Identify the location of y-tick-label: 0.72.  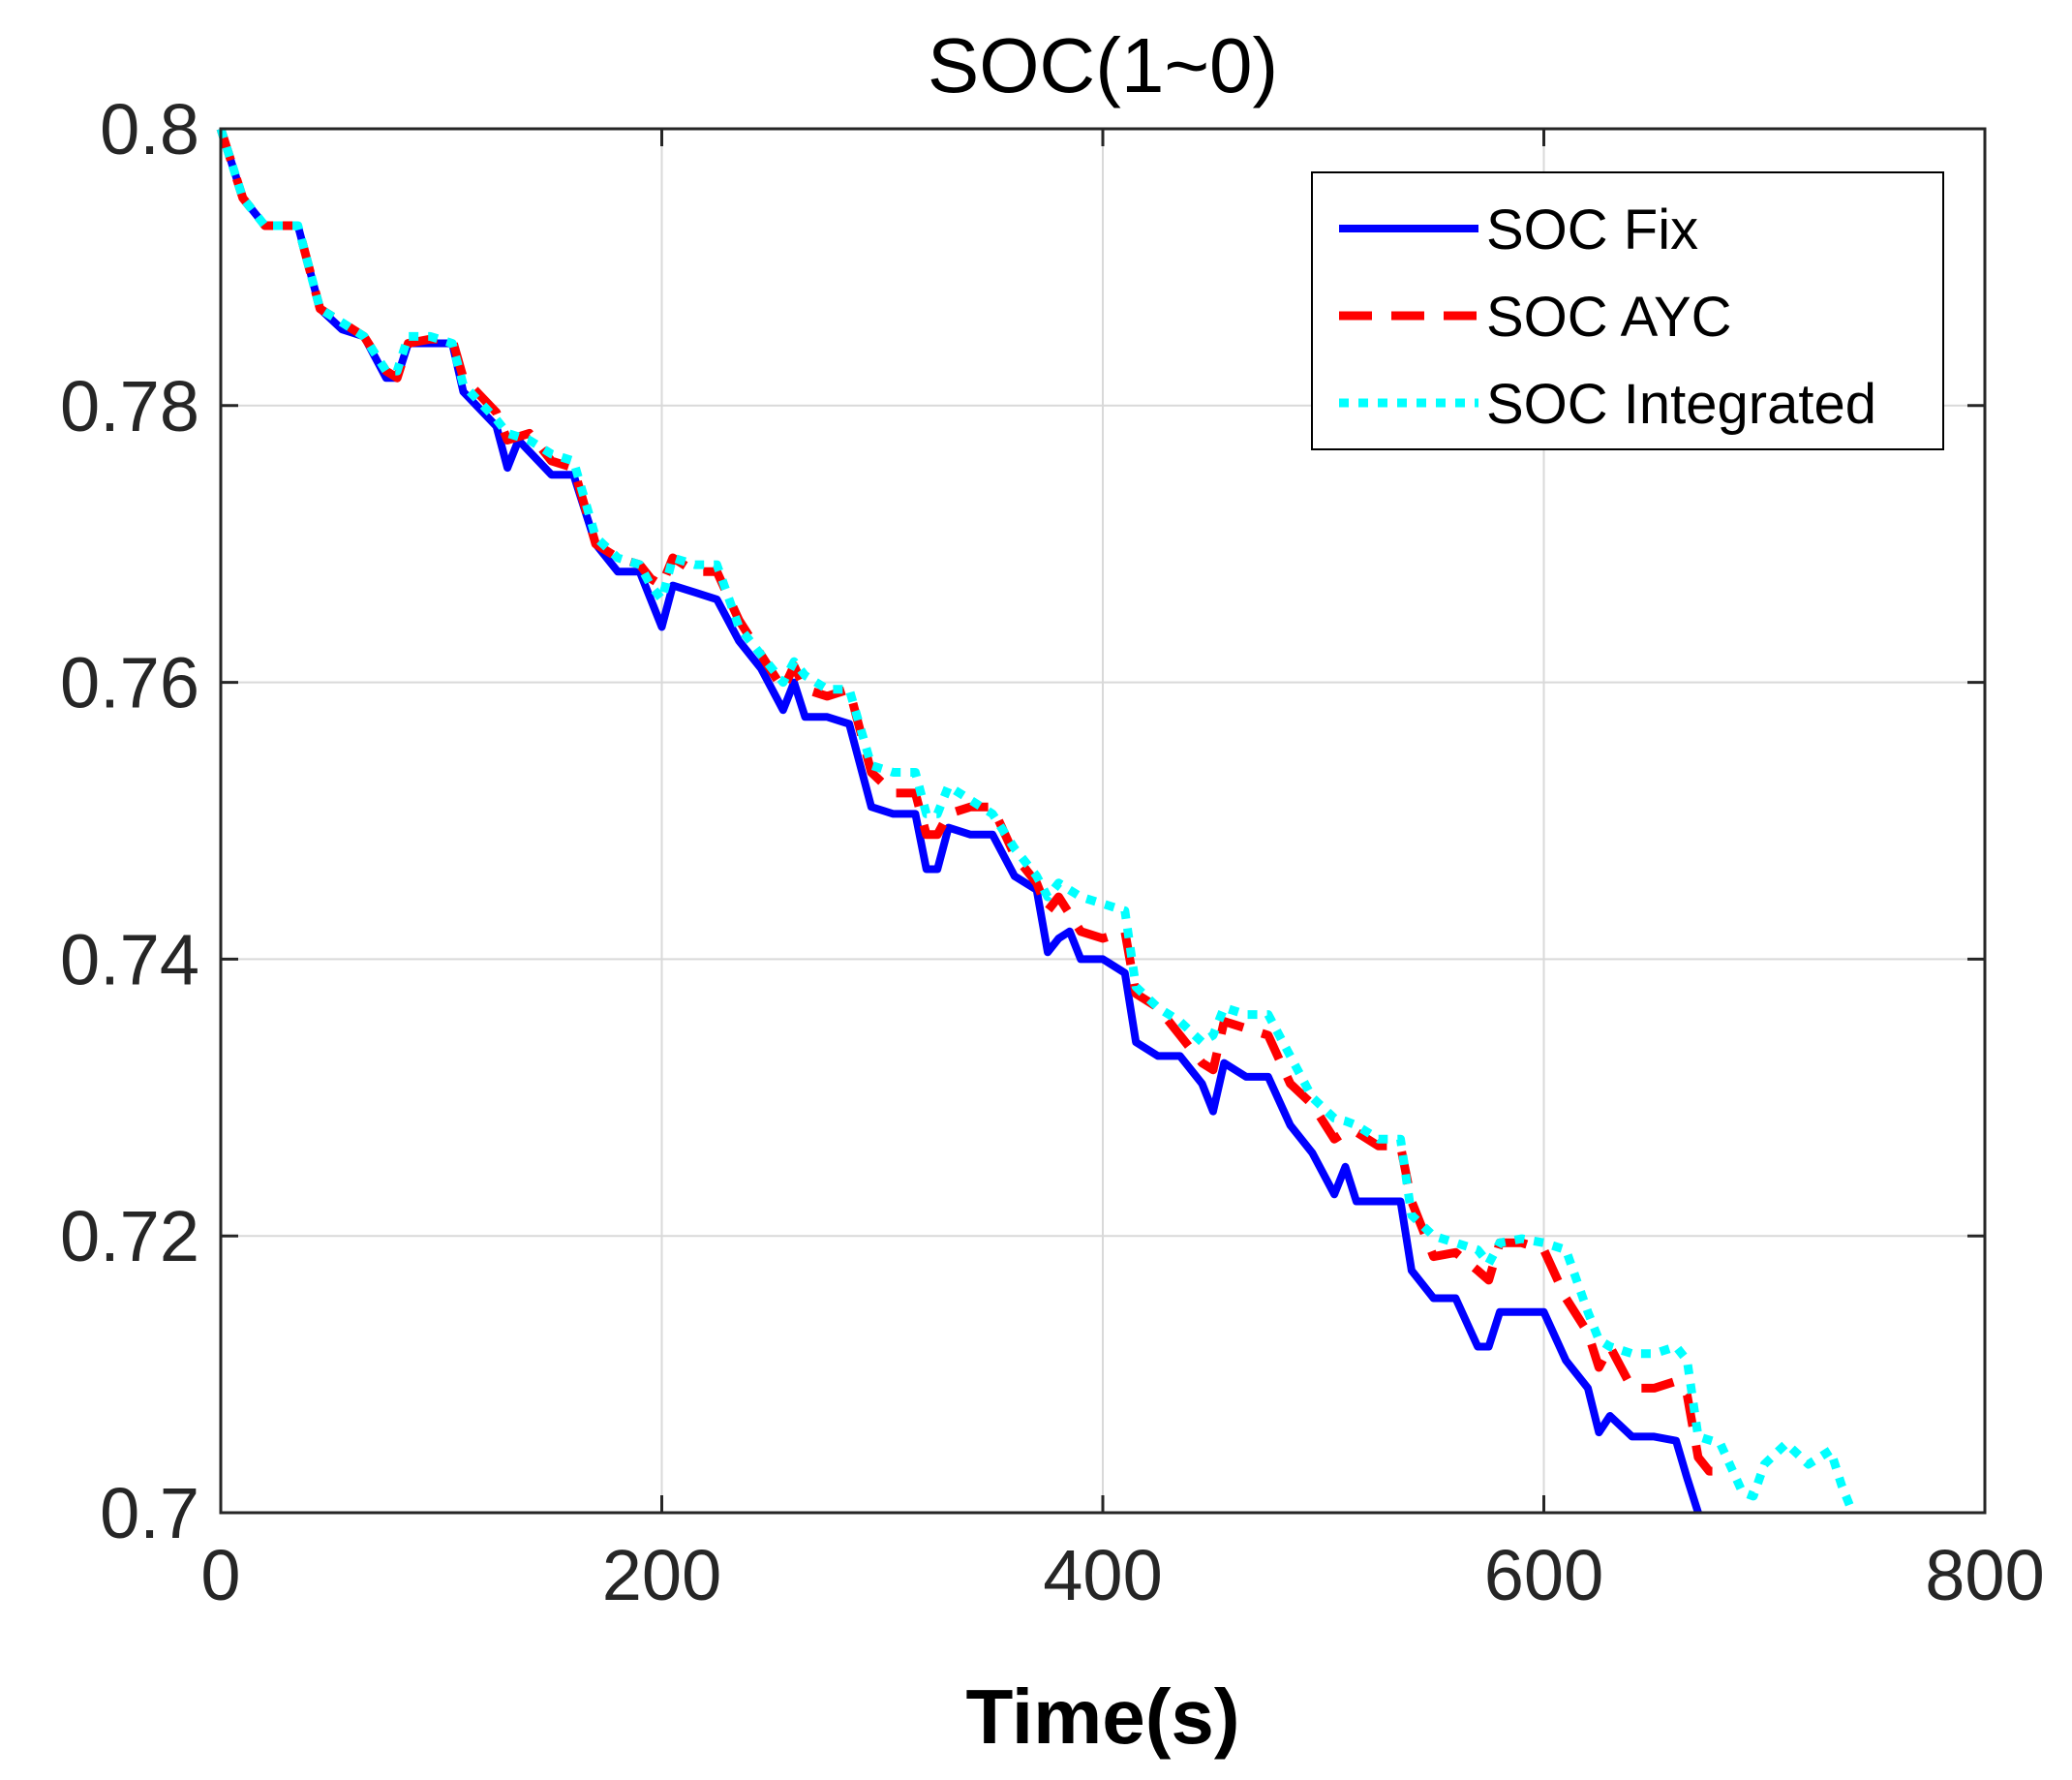
(129, 1236).